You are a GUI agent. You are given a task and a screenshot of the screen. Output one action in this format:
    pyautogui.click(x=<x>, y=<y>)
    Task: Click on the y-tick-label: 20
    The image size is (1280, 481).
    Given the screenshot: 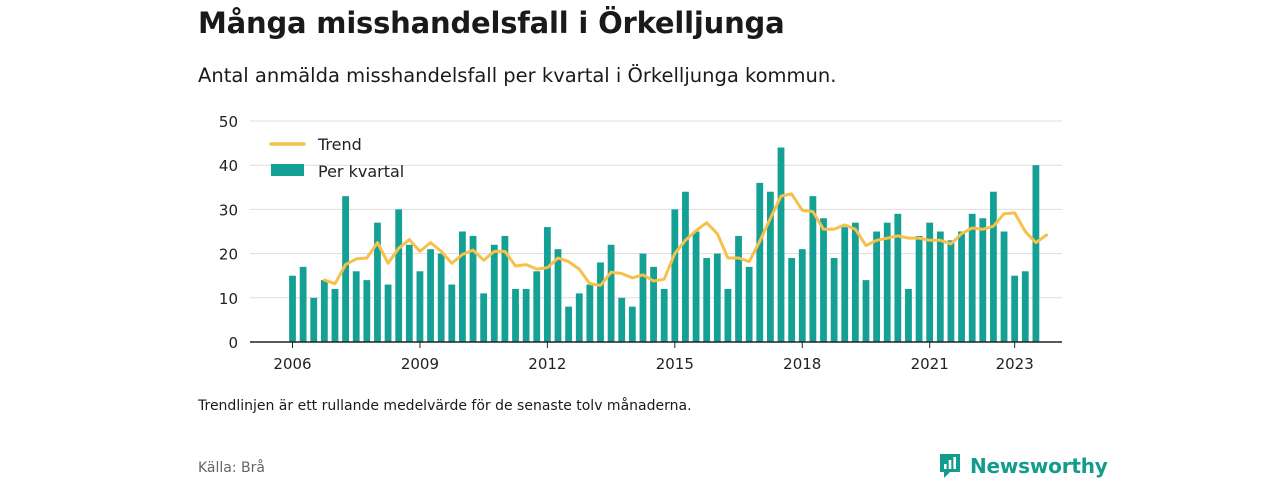 What is the action you would take?
    pyautogui.click(x=228, y=255)
    